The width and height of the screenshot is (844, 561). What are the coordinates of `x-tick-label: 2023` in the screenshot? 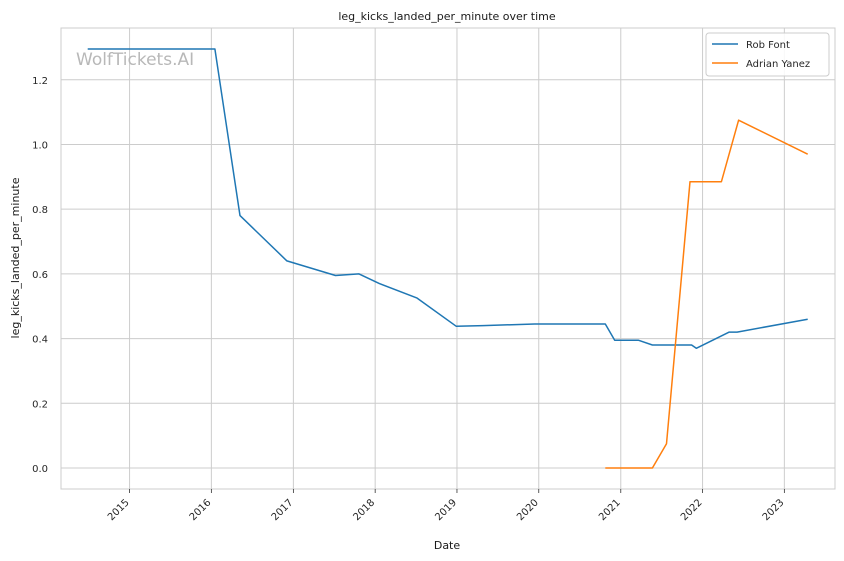 It's located at (774, 510).